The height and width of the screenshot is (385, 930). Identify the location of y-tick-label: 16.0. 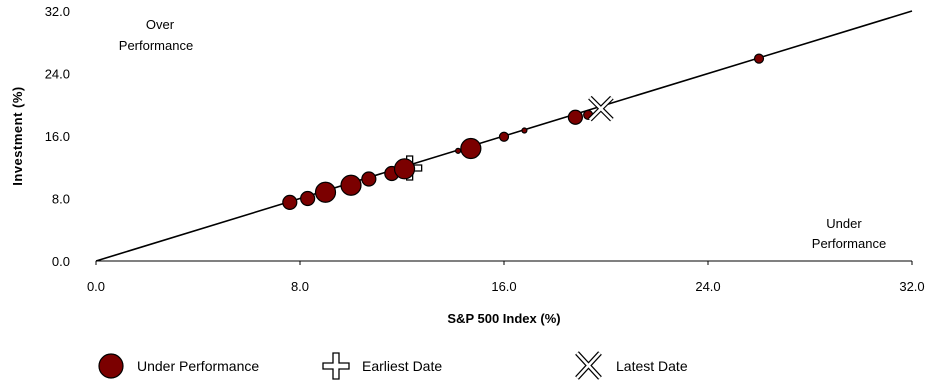
(57, 136).